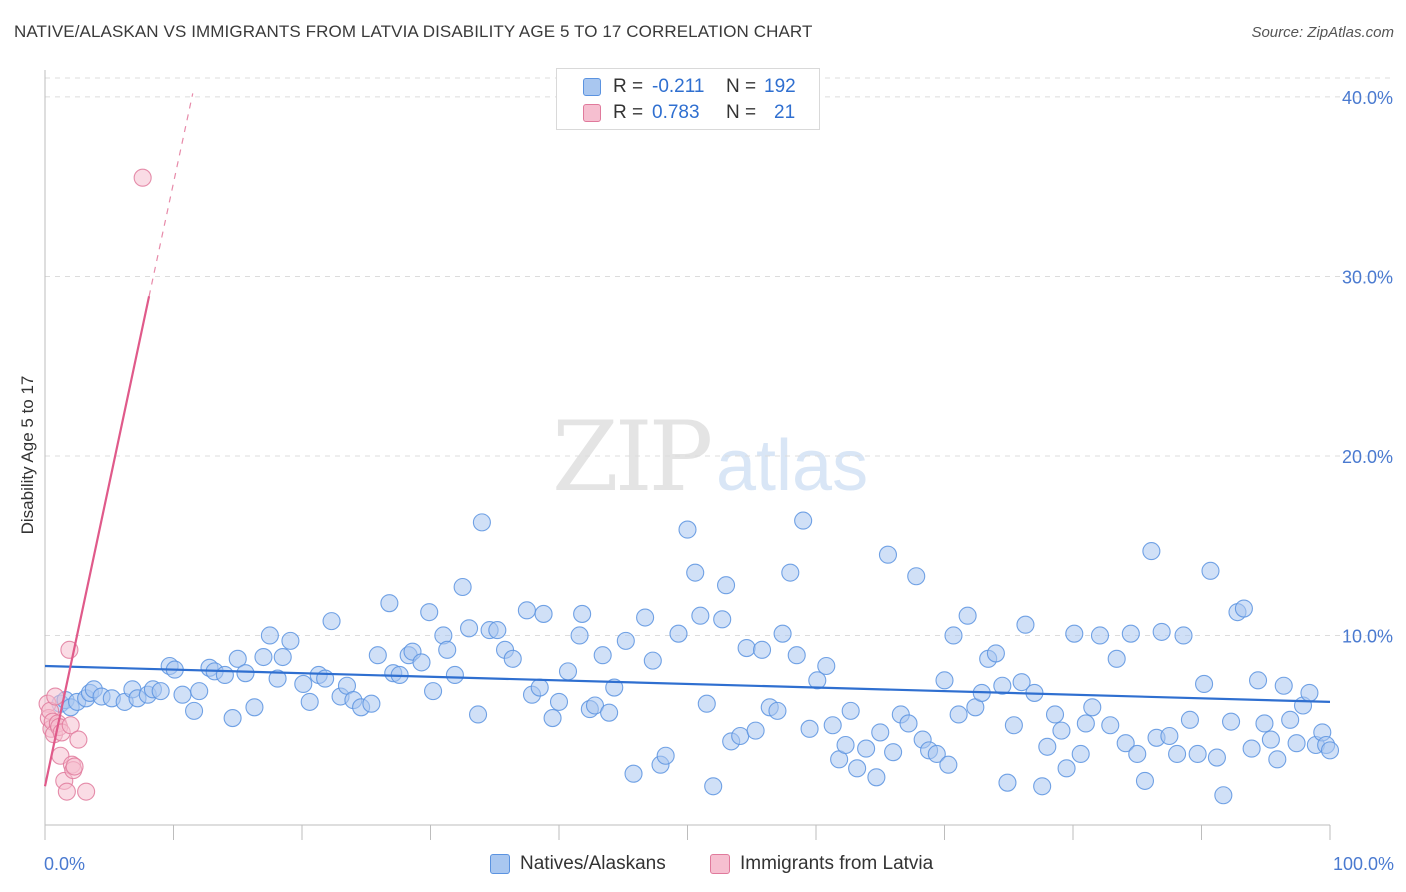  Describe the element at coordinates (171, 195) in the screenshot. I see `trend-line-latvia-extension` at that location.